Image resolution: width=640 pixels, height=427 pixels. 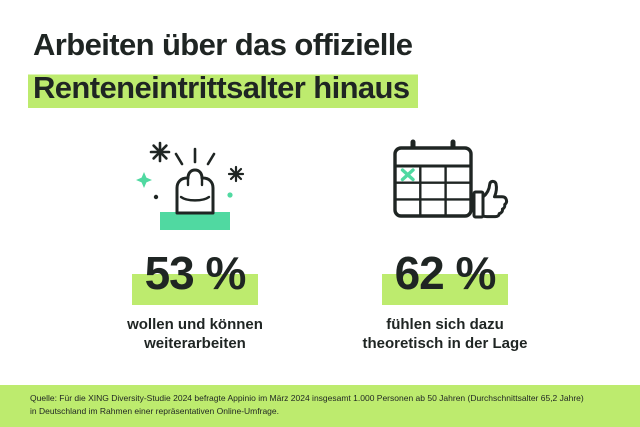 I want to click on title-line-2-highlighted: Renteneintrittsalter hinaus, so click(x=223, y=88).